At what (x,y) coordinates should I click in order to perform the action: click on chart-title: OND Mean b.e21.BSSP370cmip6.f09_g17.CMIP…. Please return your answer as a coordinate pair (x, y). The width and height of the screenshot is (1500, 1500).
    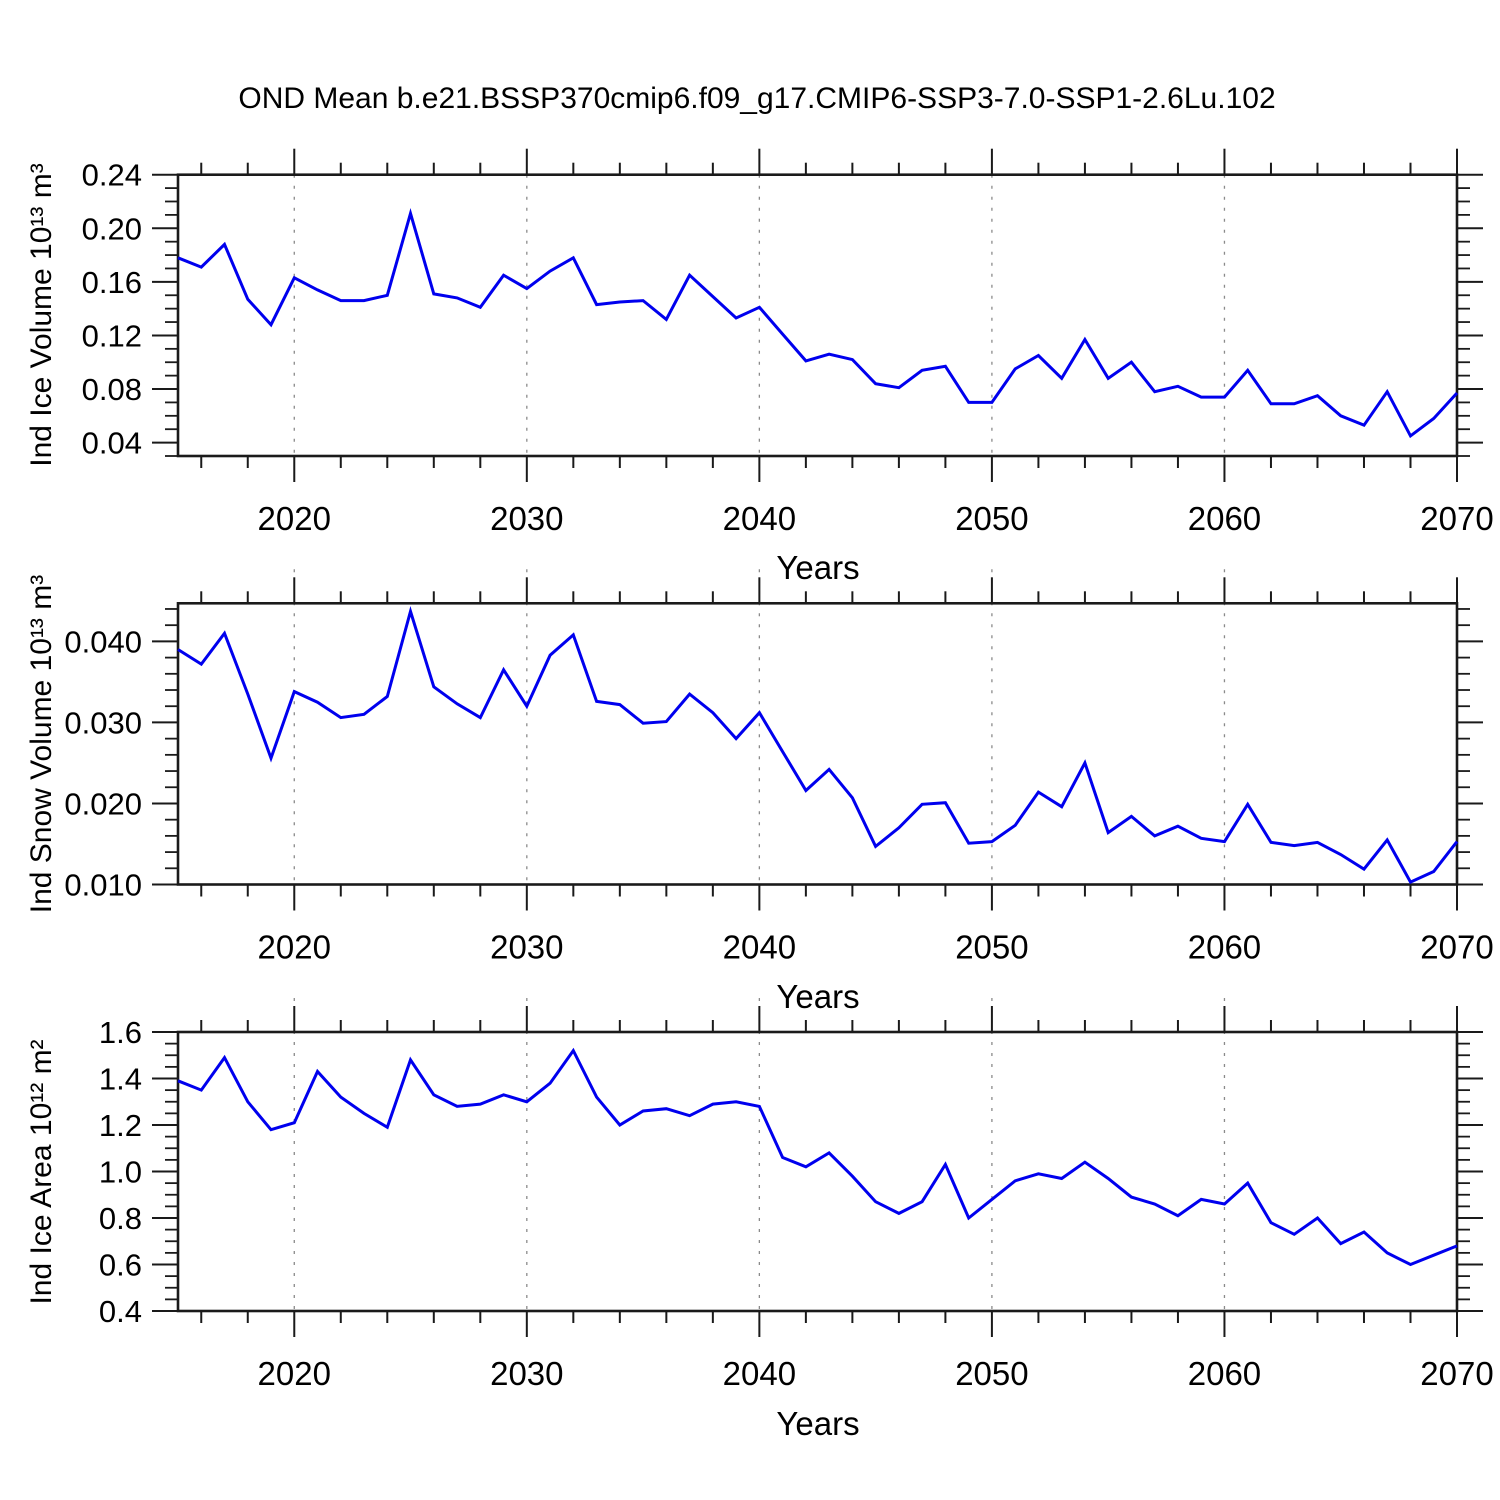
    Looking at the image, I should click on (757, 98).